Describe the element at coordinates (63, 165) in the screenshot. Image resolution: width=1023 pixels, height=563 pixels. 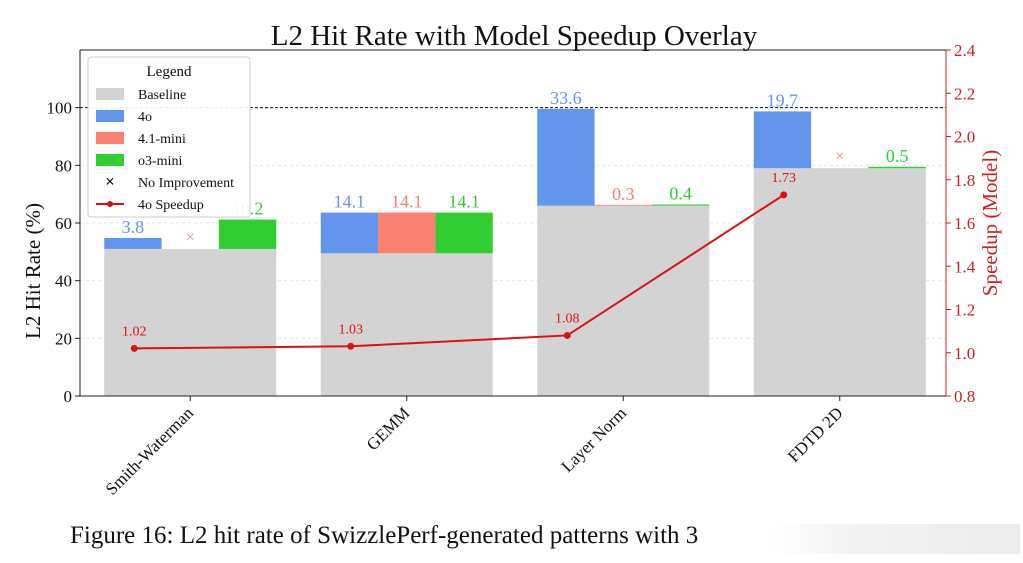
I see `y-tick-label: 80` at that location.